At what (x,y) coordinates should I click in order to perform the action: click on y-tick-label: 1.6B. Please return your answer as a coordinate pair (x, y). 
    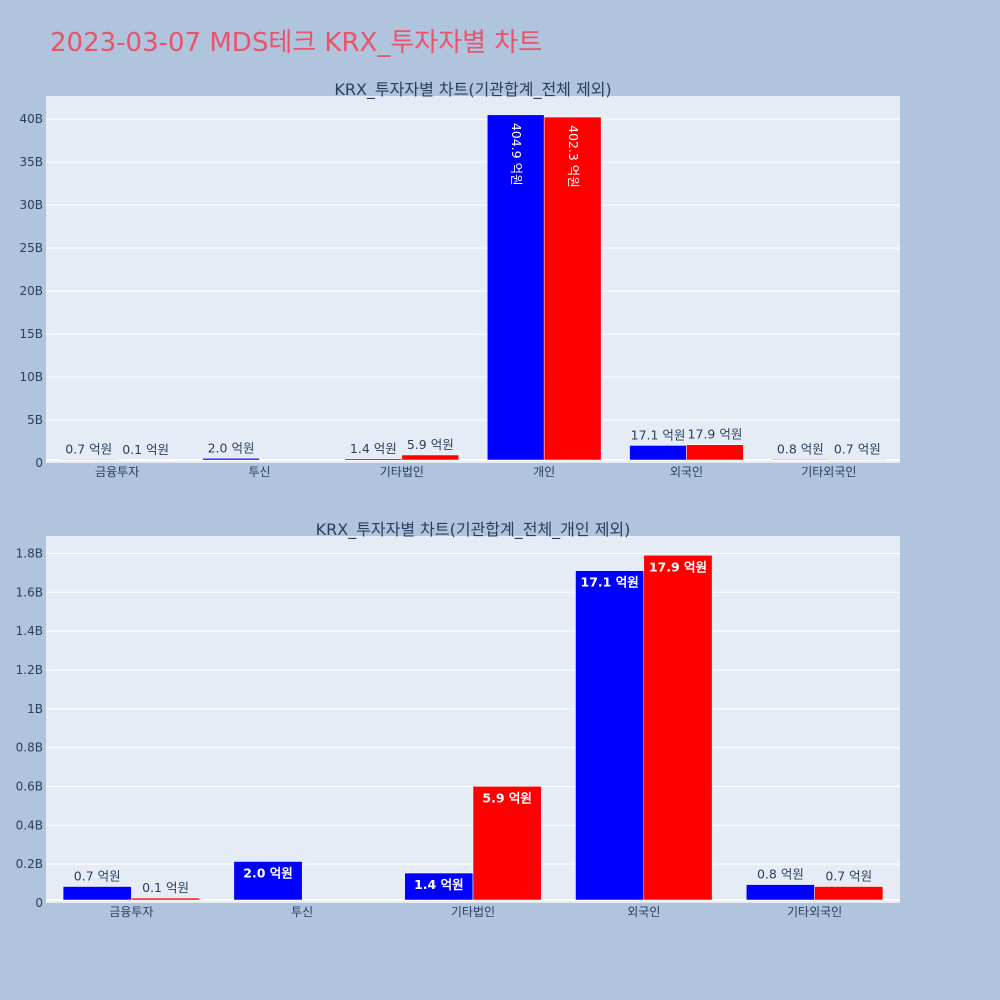
    Looking at the image, I should click on (29, 592).